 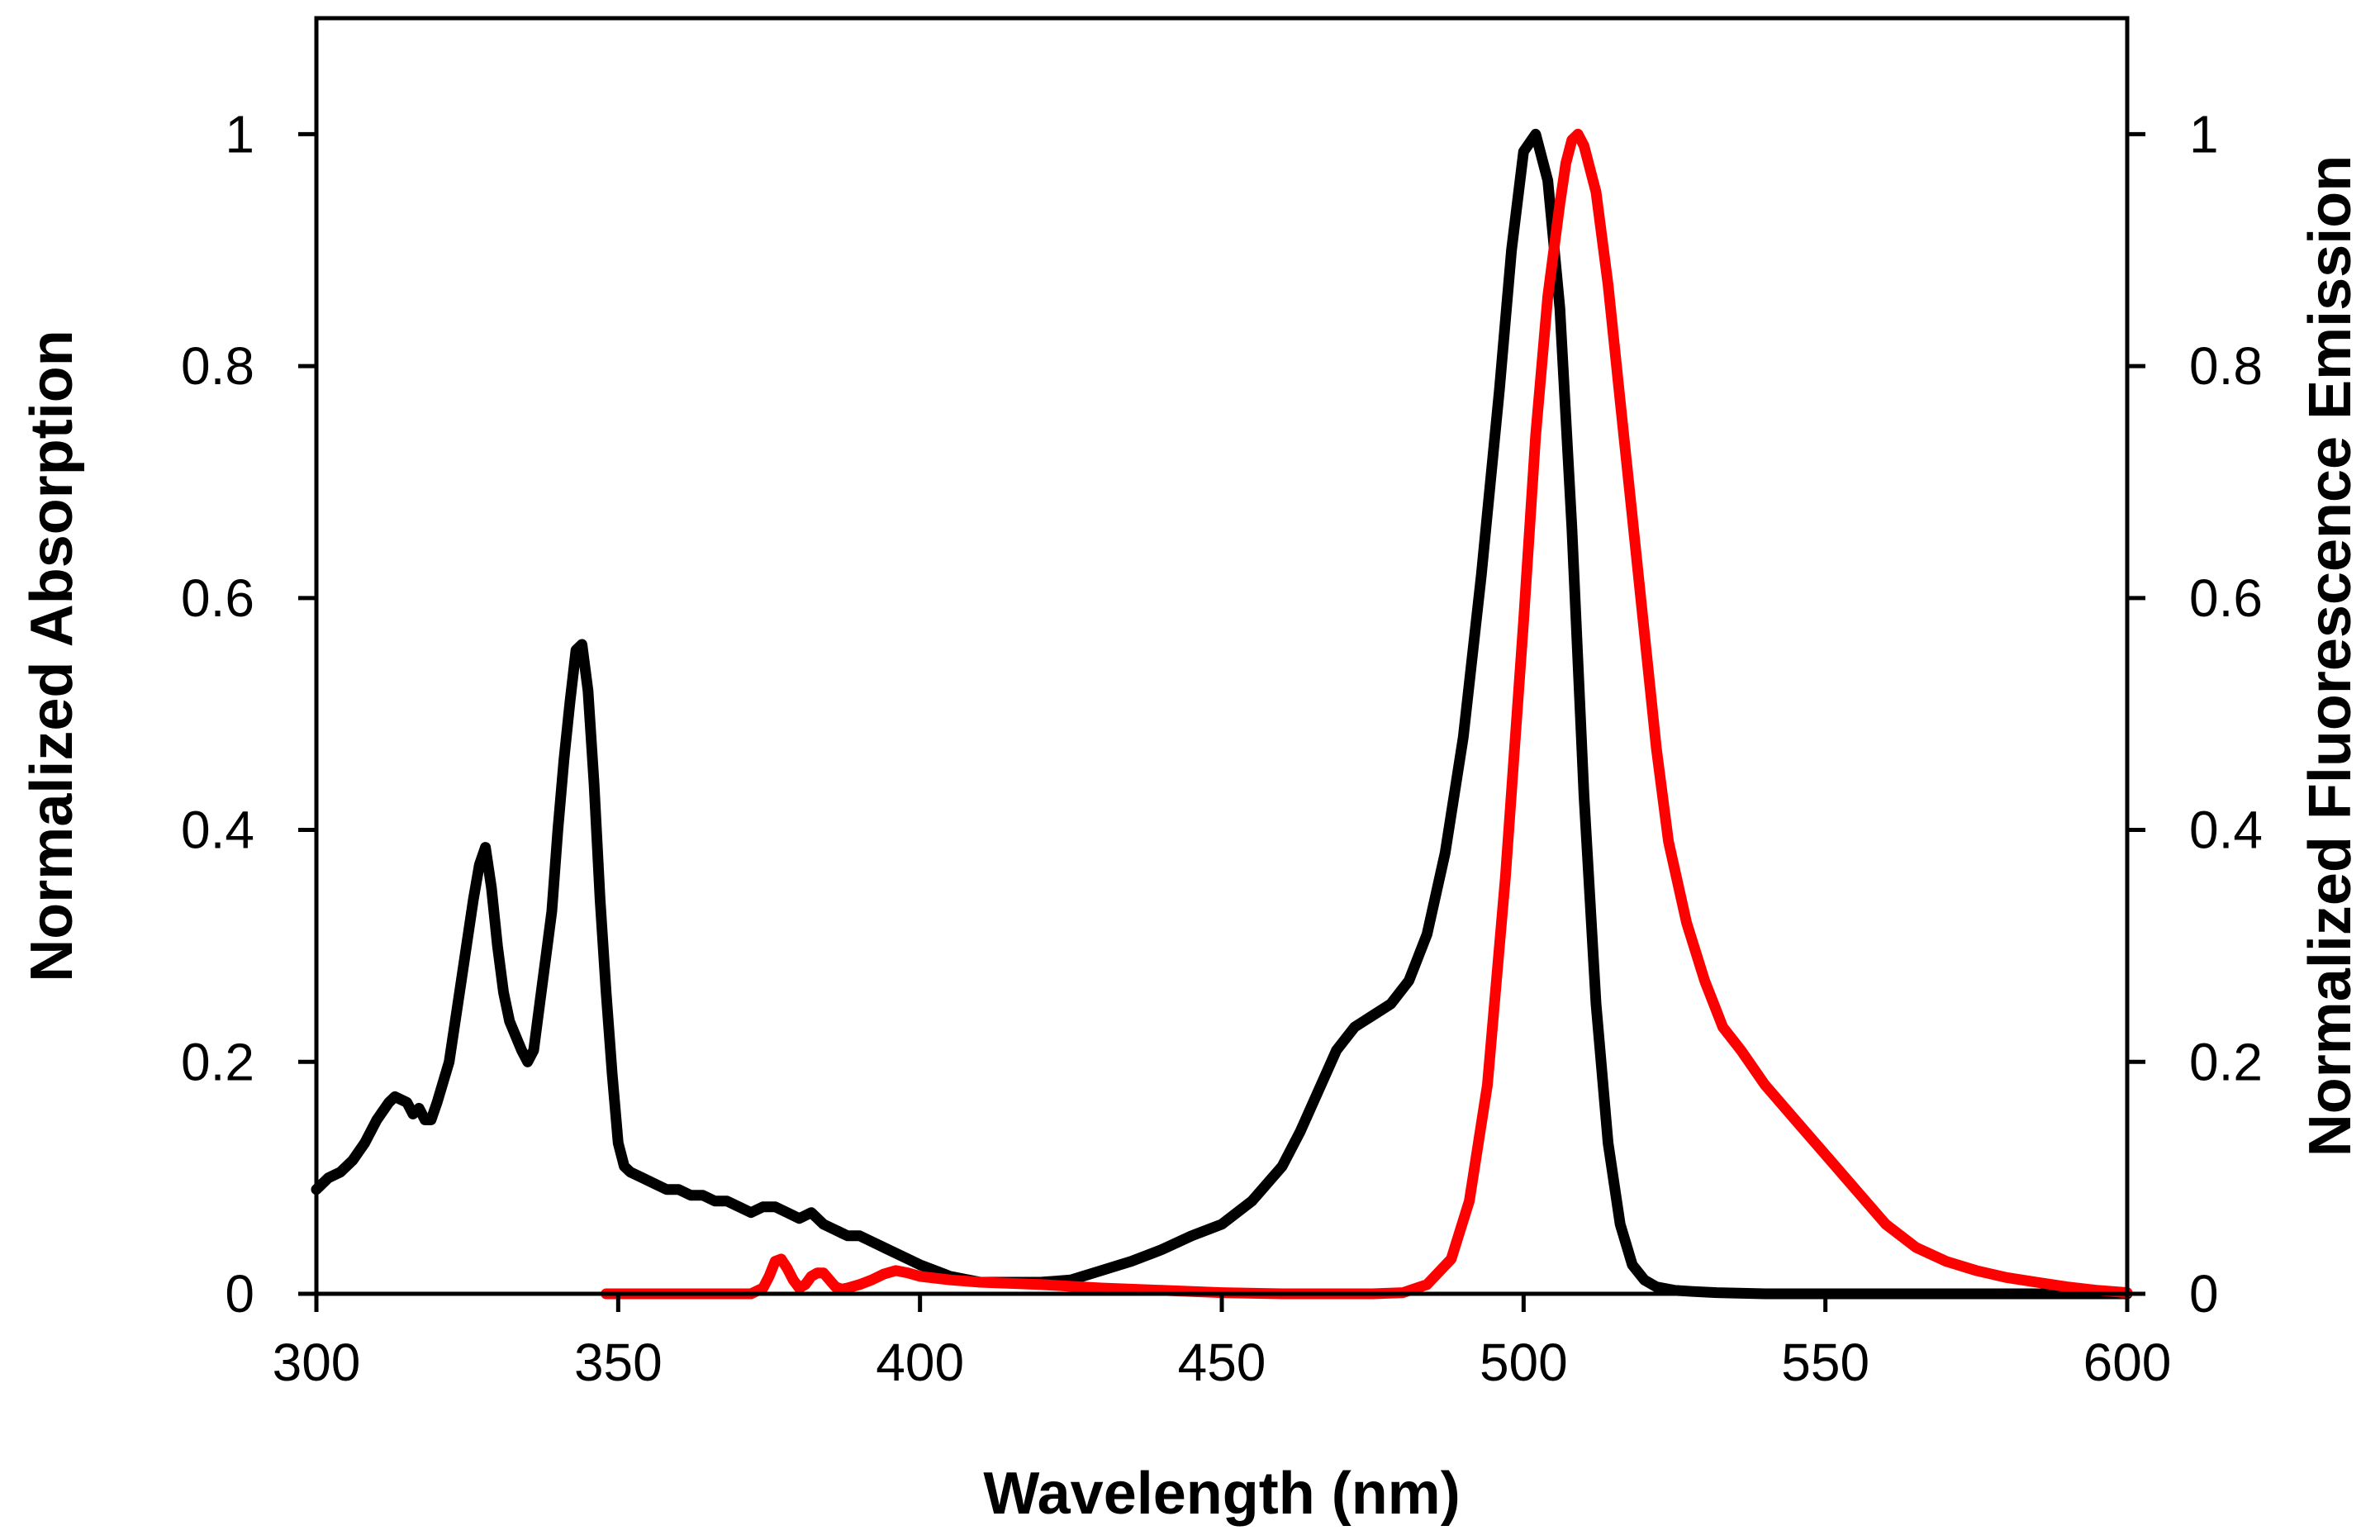 What do you see at coordinates (239, 1294) in the screenshot?
I see `y-tick-label: 0` at bounding box center [239, 1294].